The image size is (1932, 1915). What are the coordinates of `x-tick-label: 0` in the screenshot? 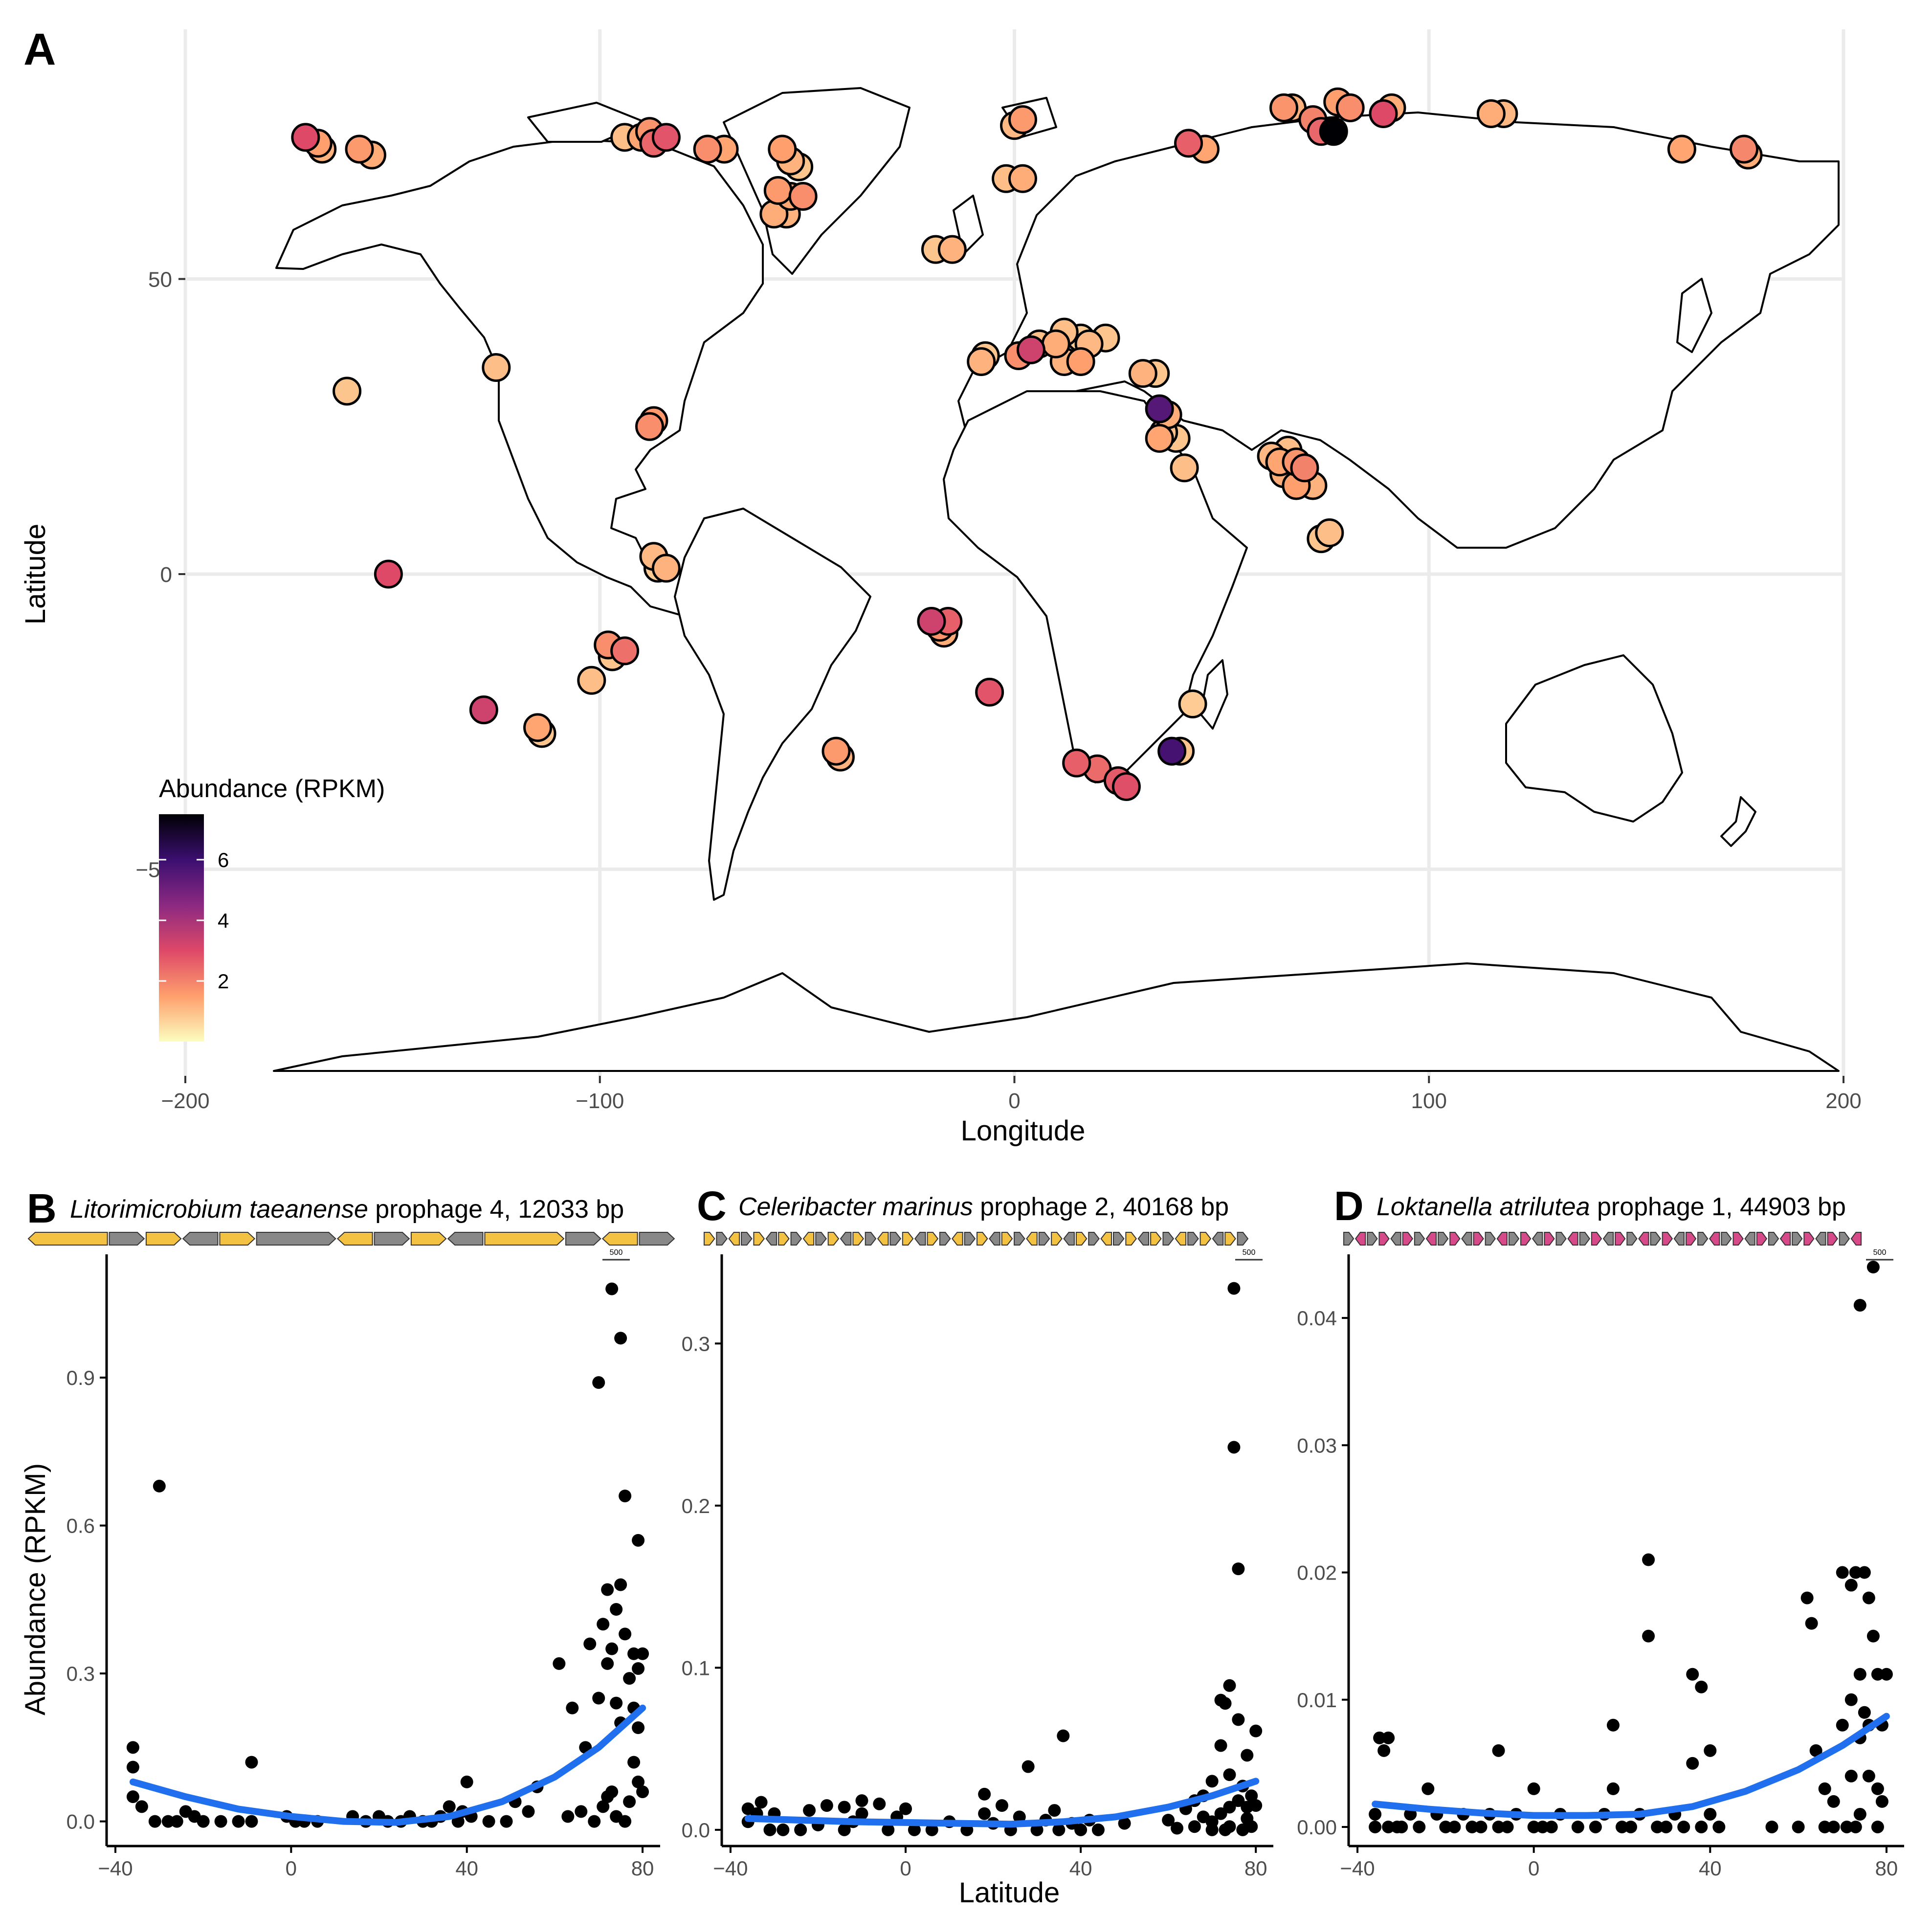 It's located at (291, 1868).